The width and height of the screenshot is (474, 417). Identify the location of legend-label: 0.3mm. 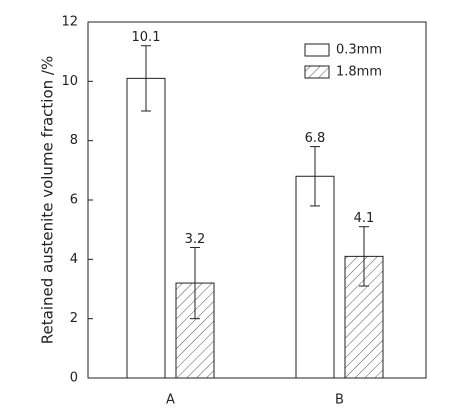
(359, 50).